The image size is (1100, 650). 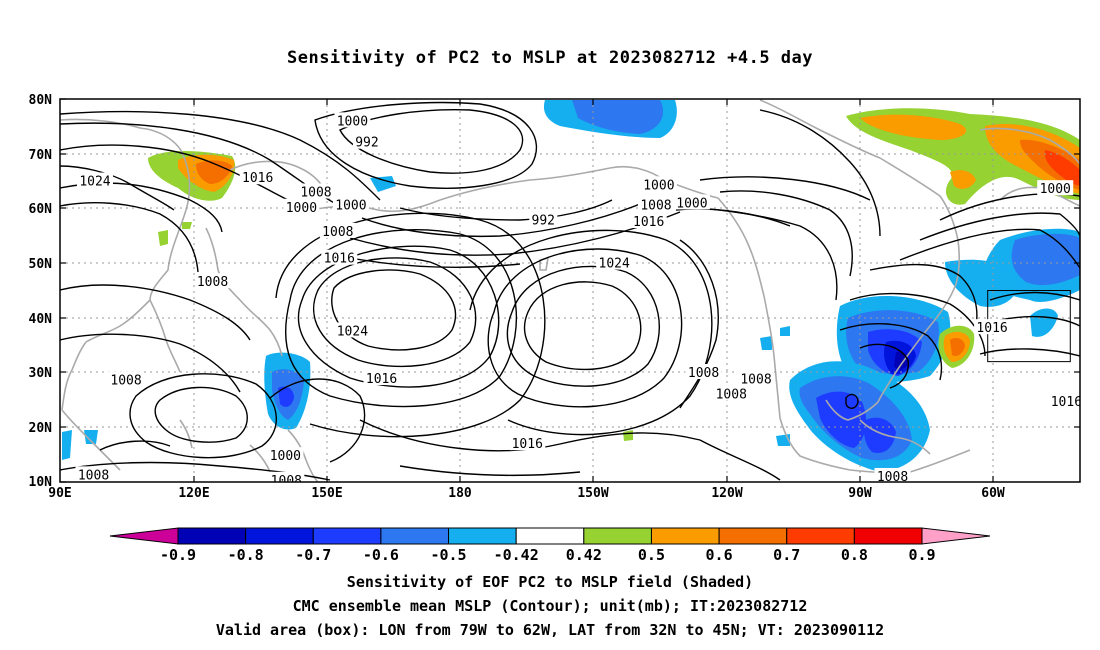 I want to click on colorbar-label: -0.42, so click(x=516, y=555).